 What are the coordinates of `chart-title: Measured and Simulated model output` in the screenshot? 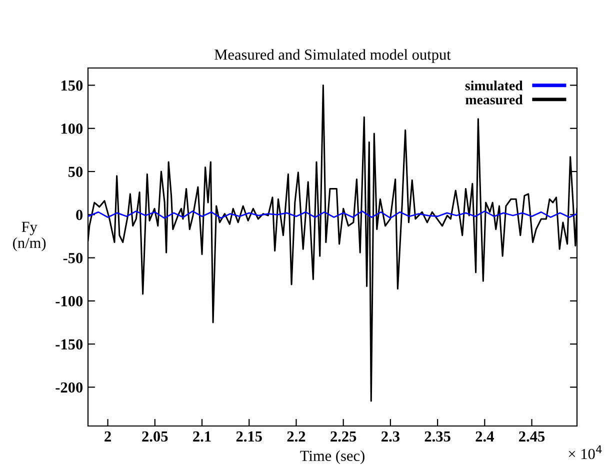 It's located at (332, 56).